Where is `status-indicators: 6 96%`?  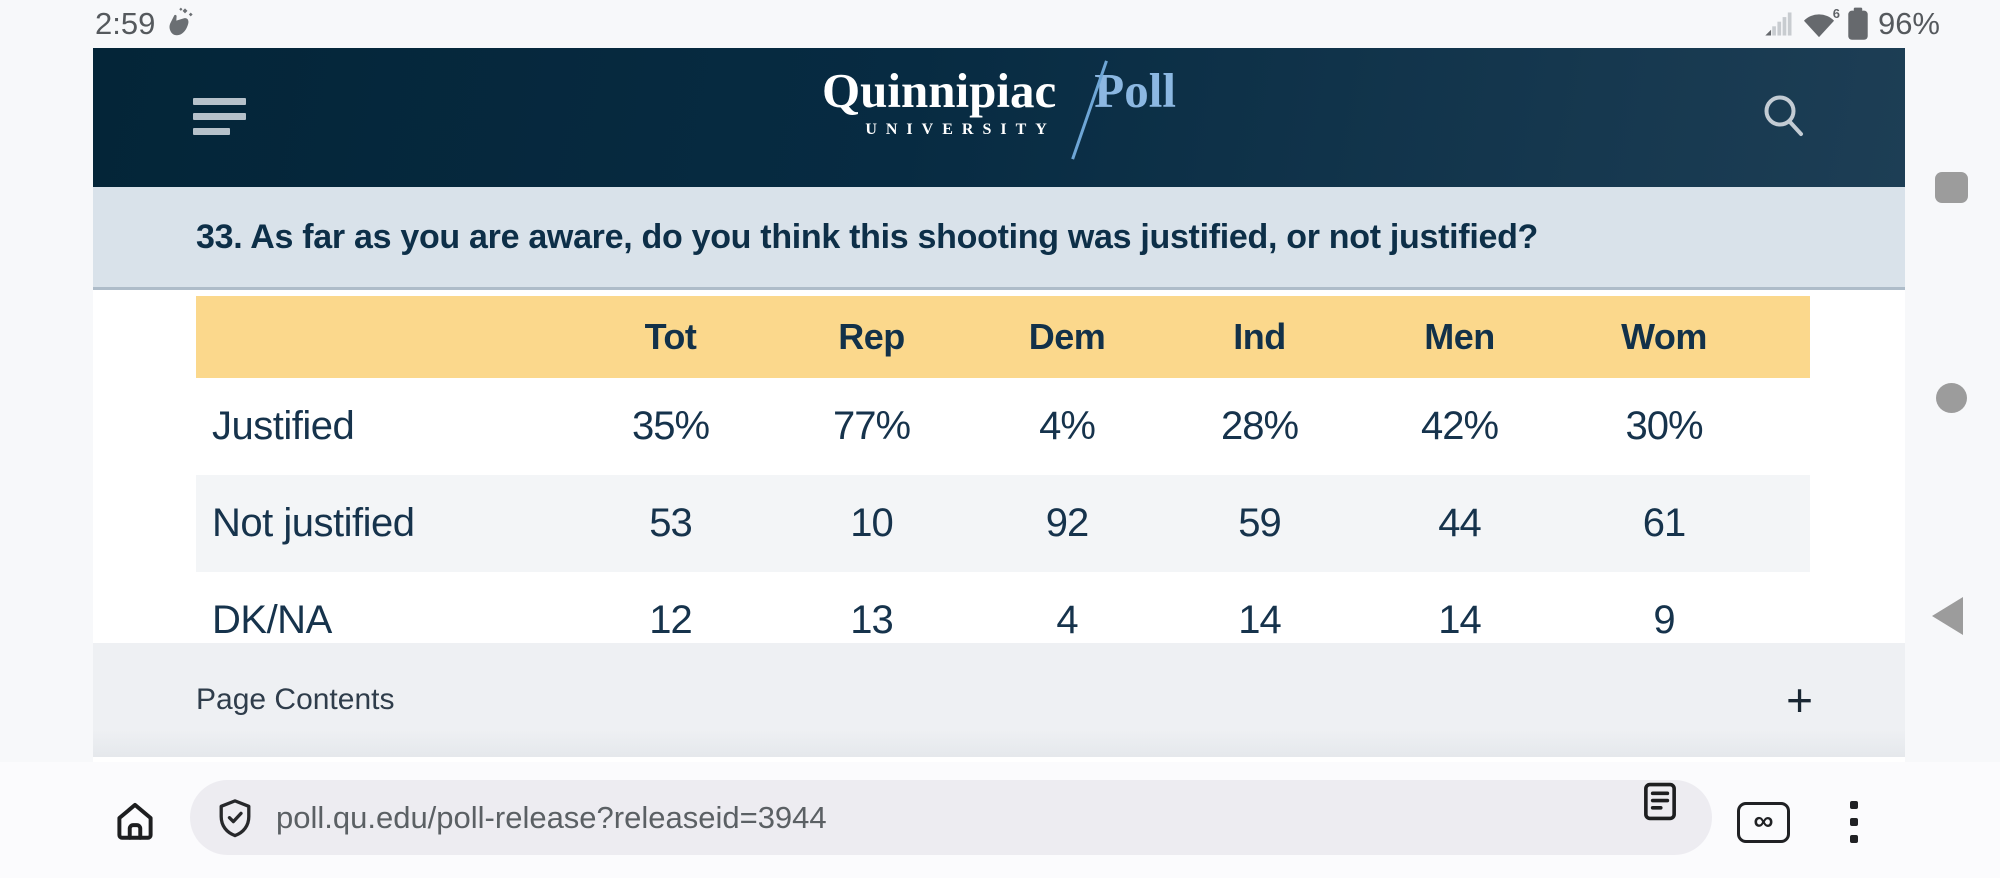 status-indicators: 6 96% is located at coordinates (1851, 24).